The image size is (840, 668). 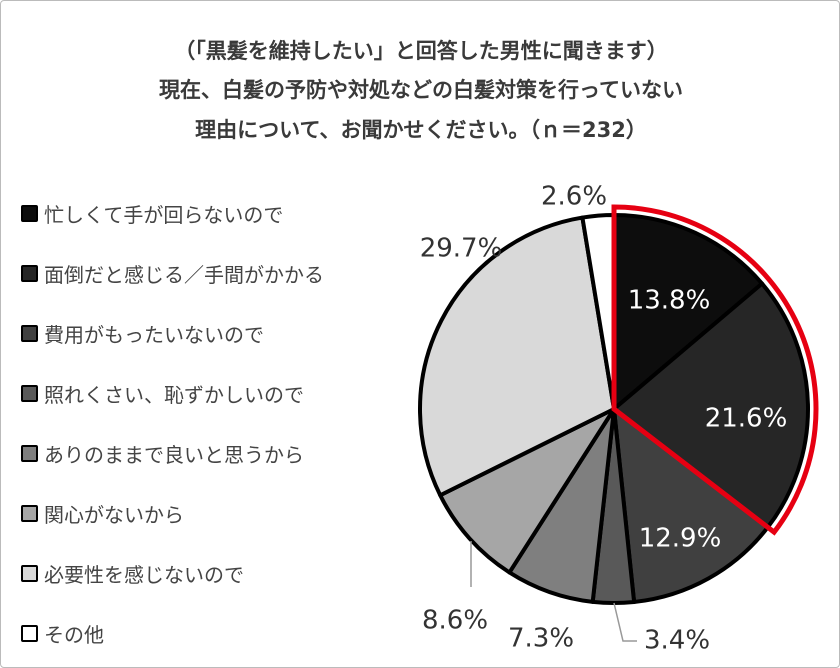 I want to click on legend-item: その他, so click(x=62, y=633).